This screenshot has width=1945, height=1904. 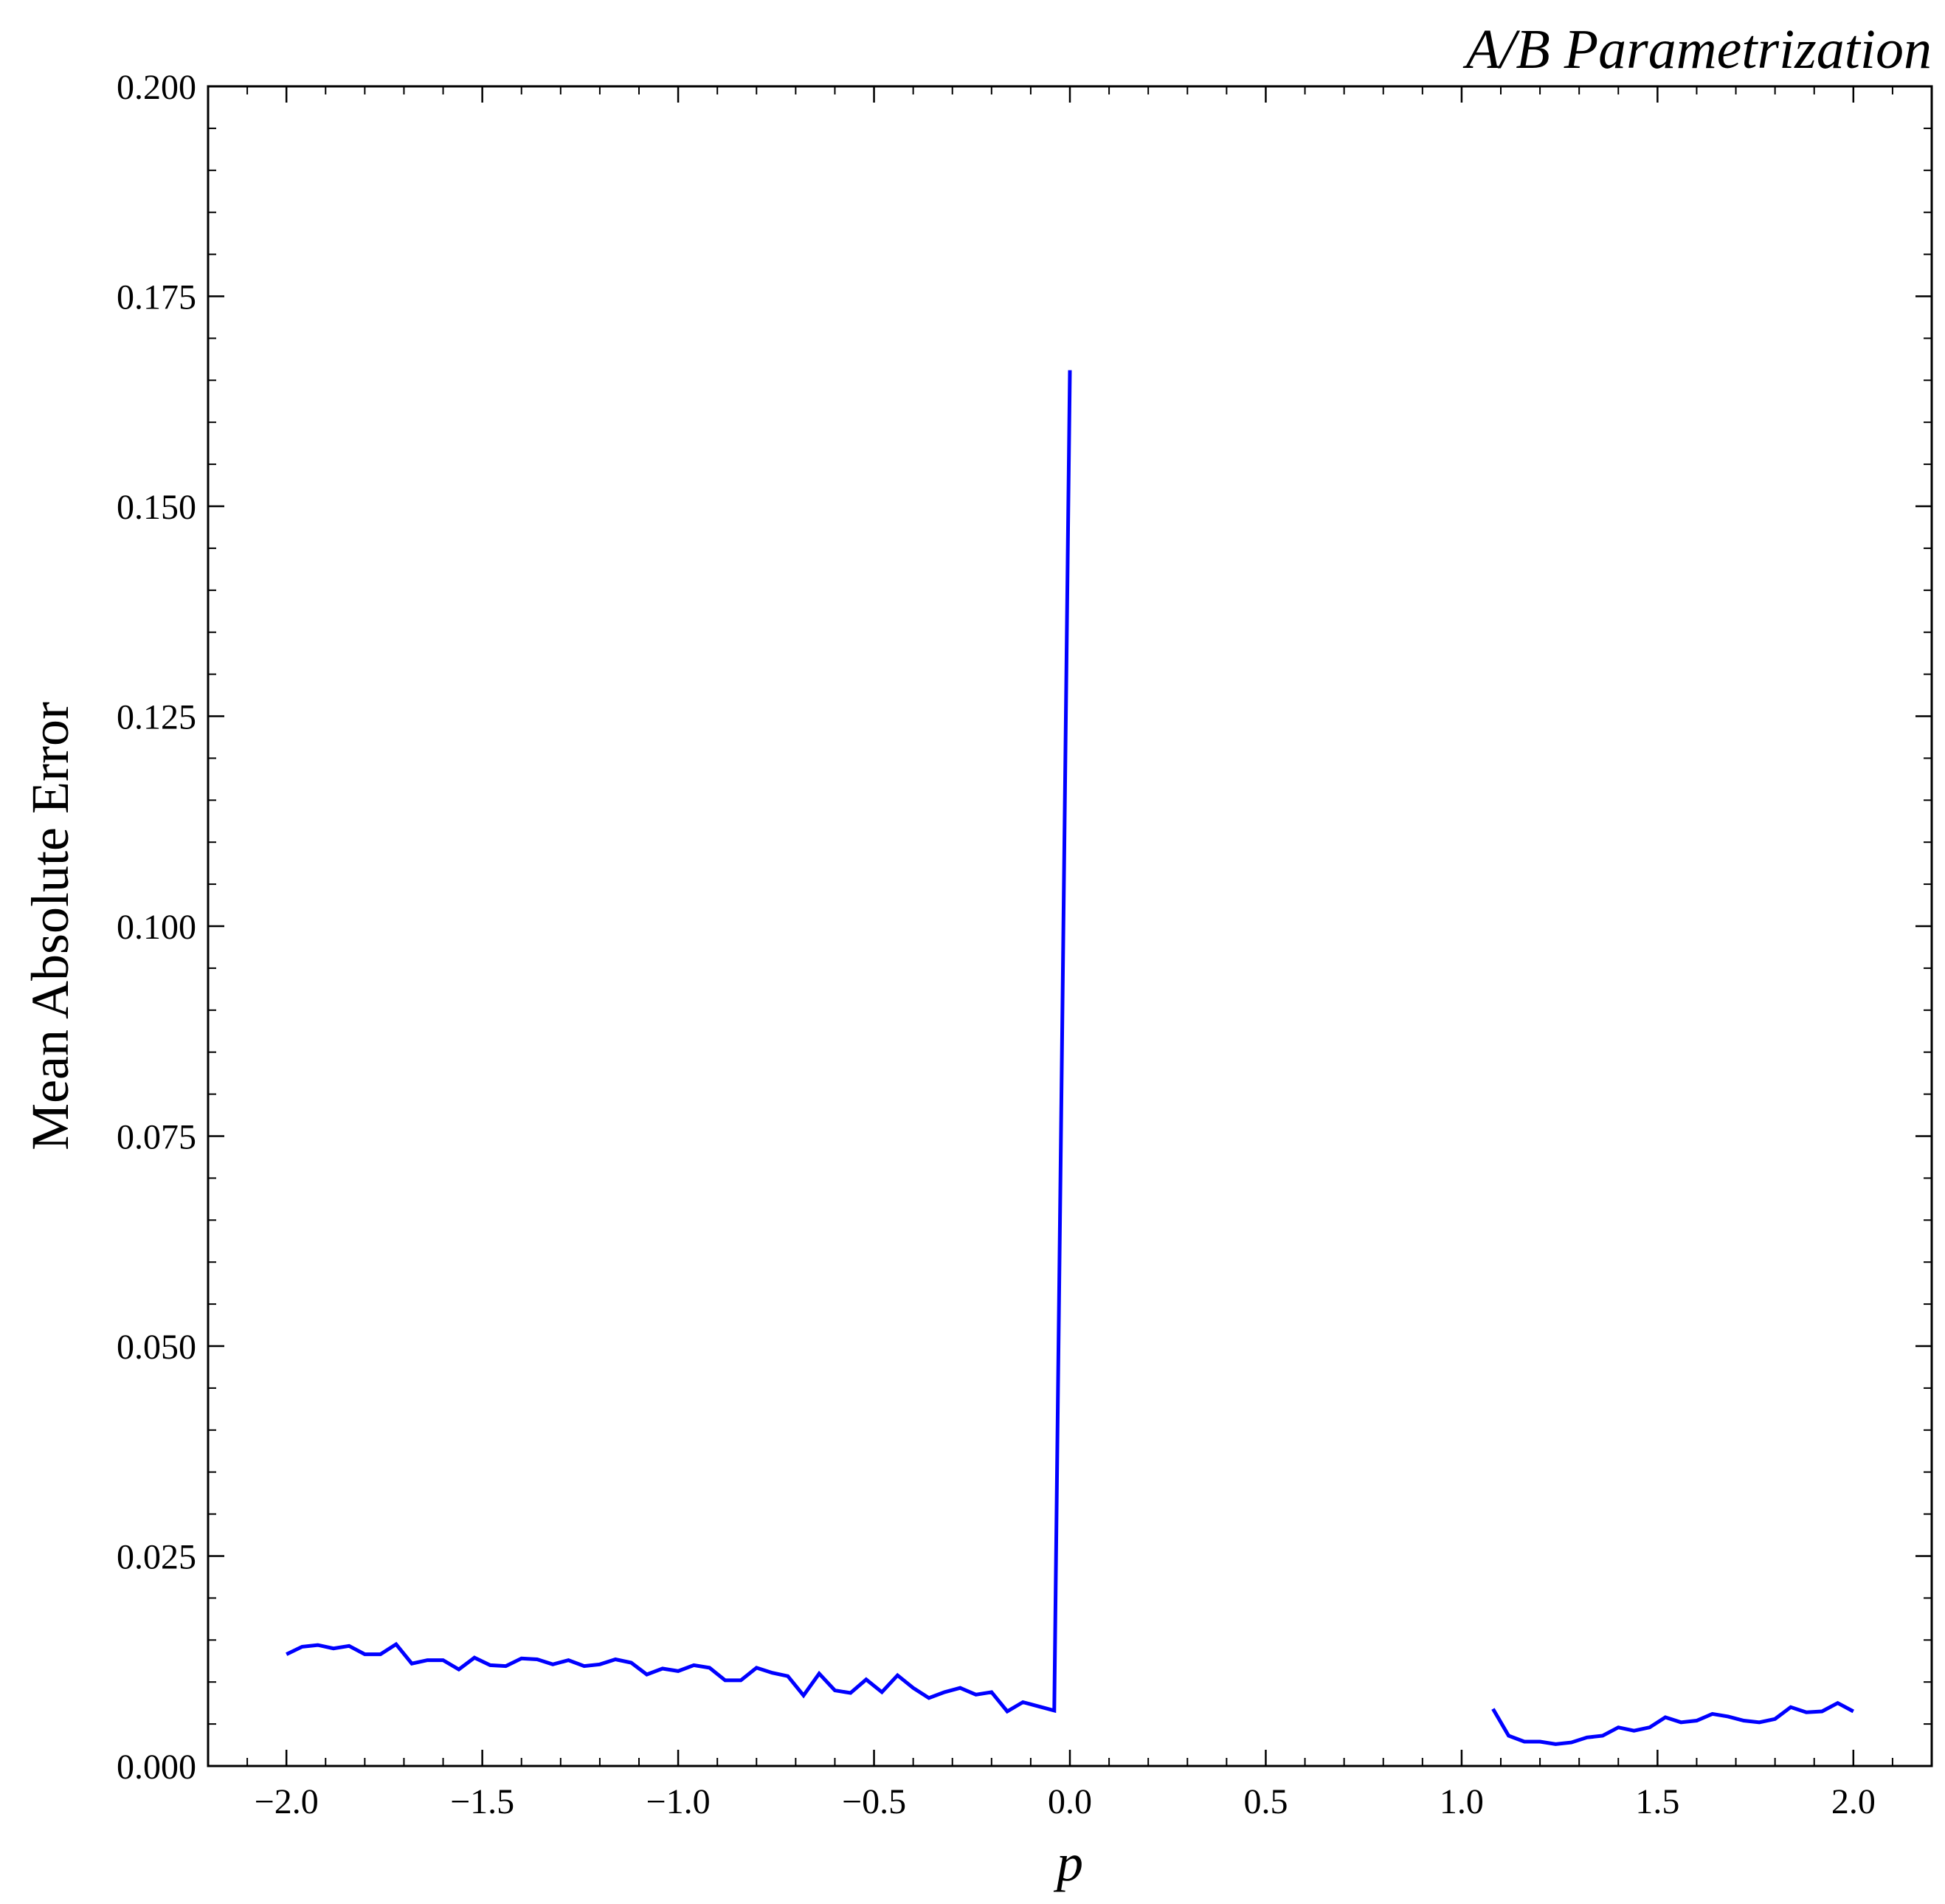 What do you see at coordinates (482, 1801) in the screenshot?
I see `x-tick-label: −1.5` at bounding box center [482, 1801].